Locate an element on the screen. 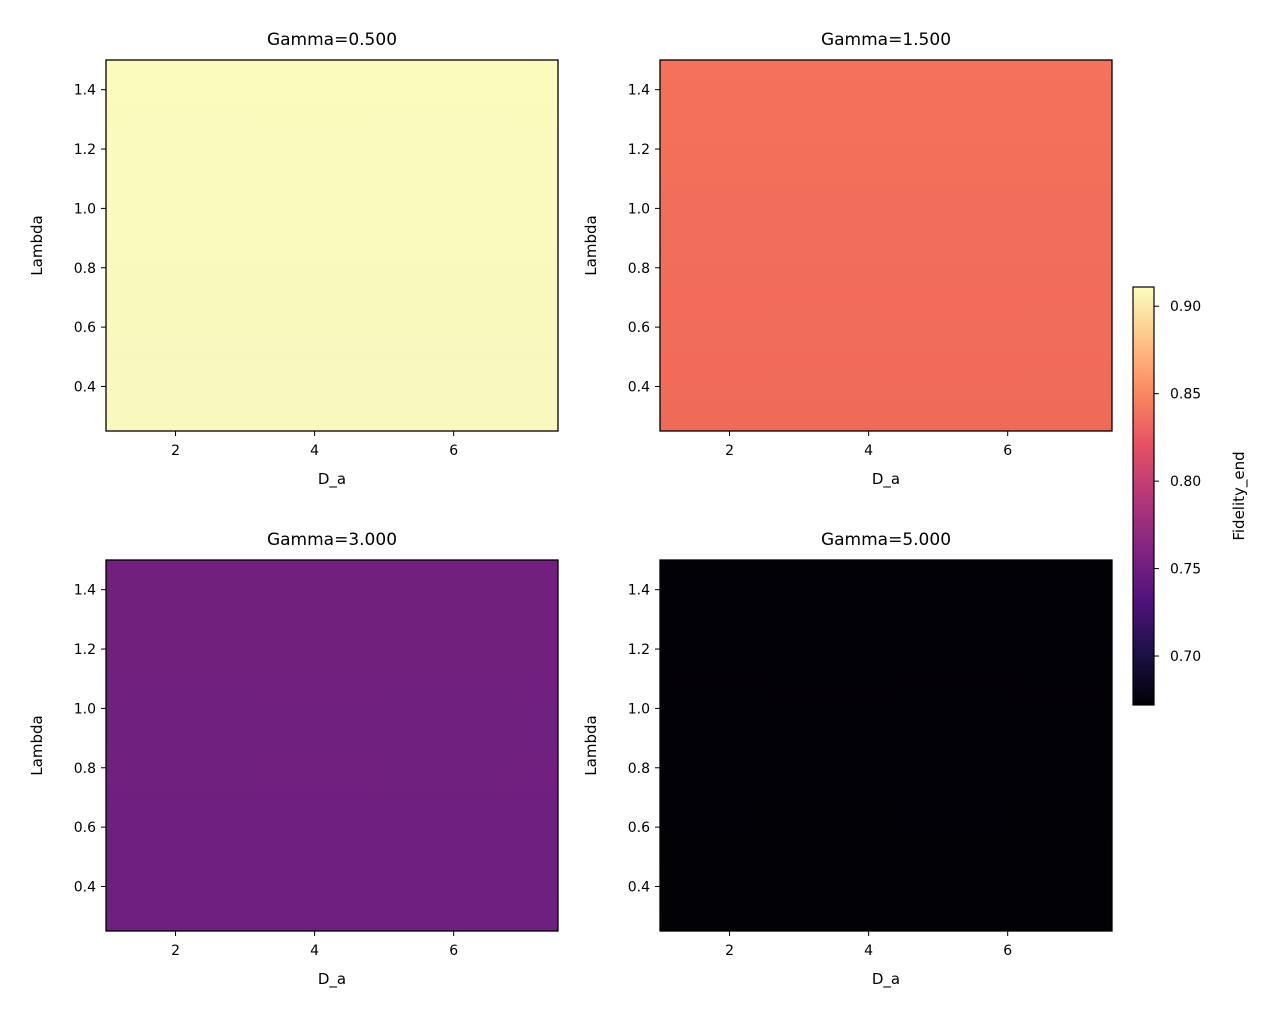 The image size is (1280, 1024). panel-title: Gamma=0.500 is located at coordinates (332, 40).